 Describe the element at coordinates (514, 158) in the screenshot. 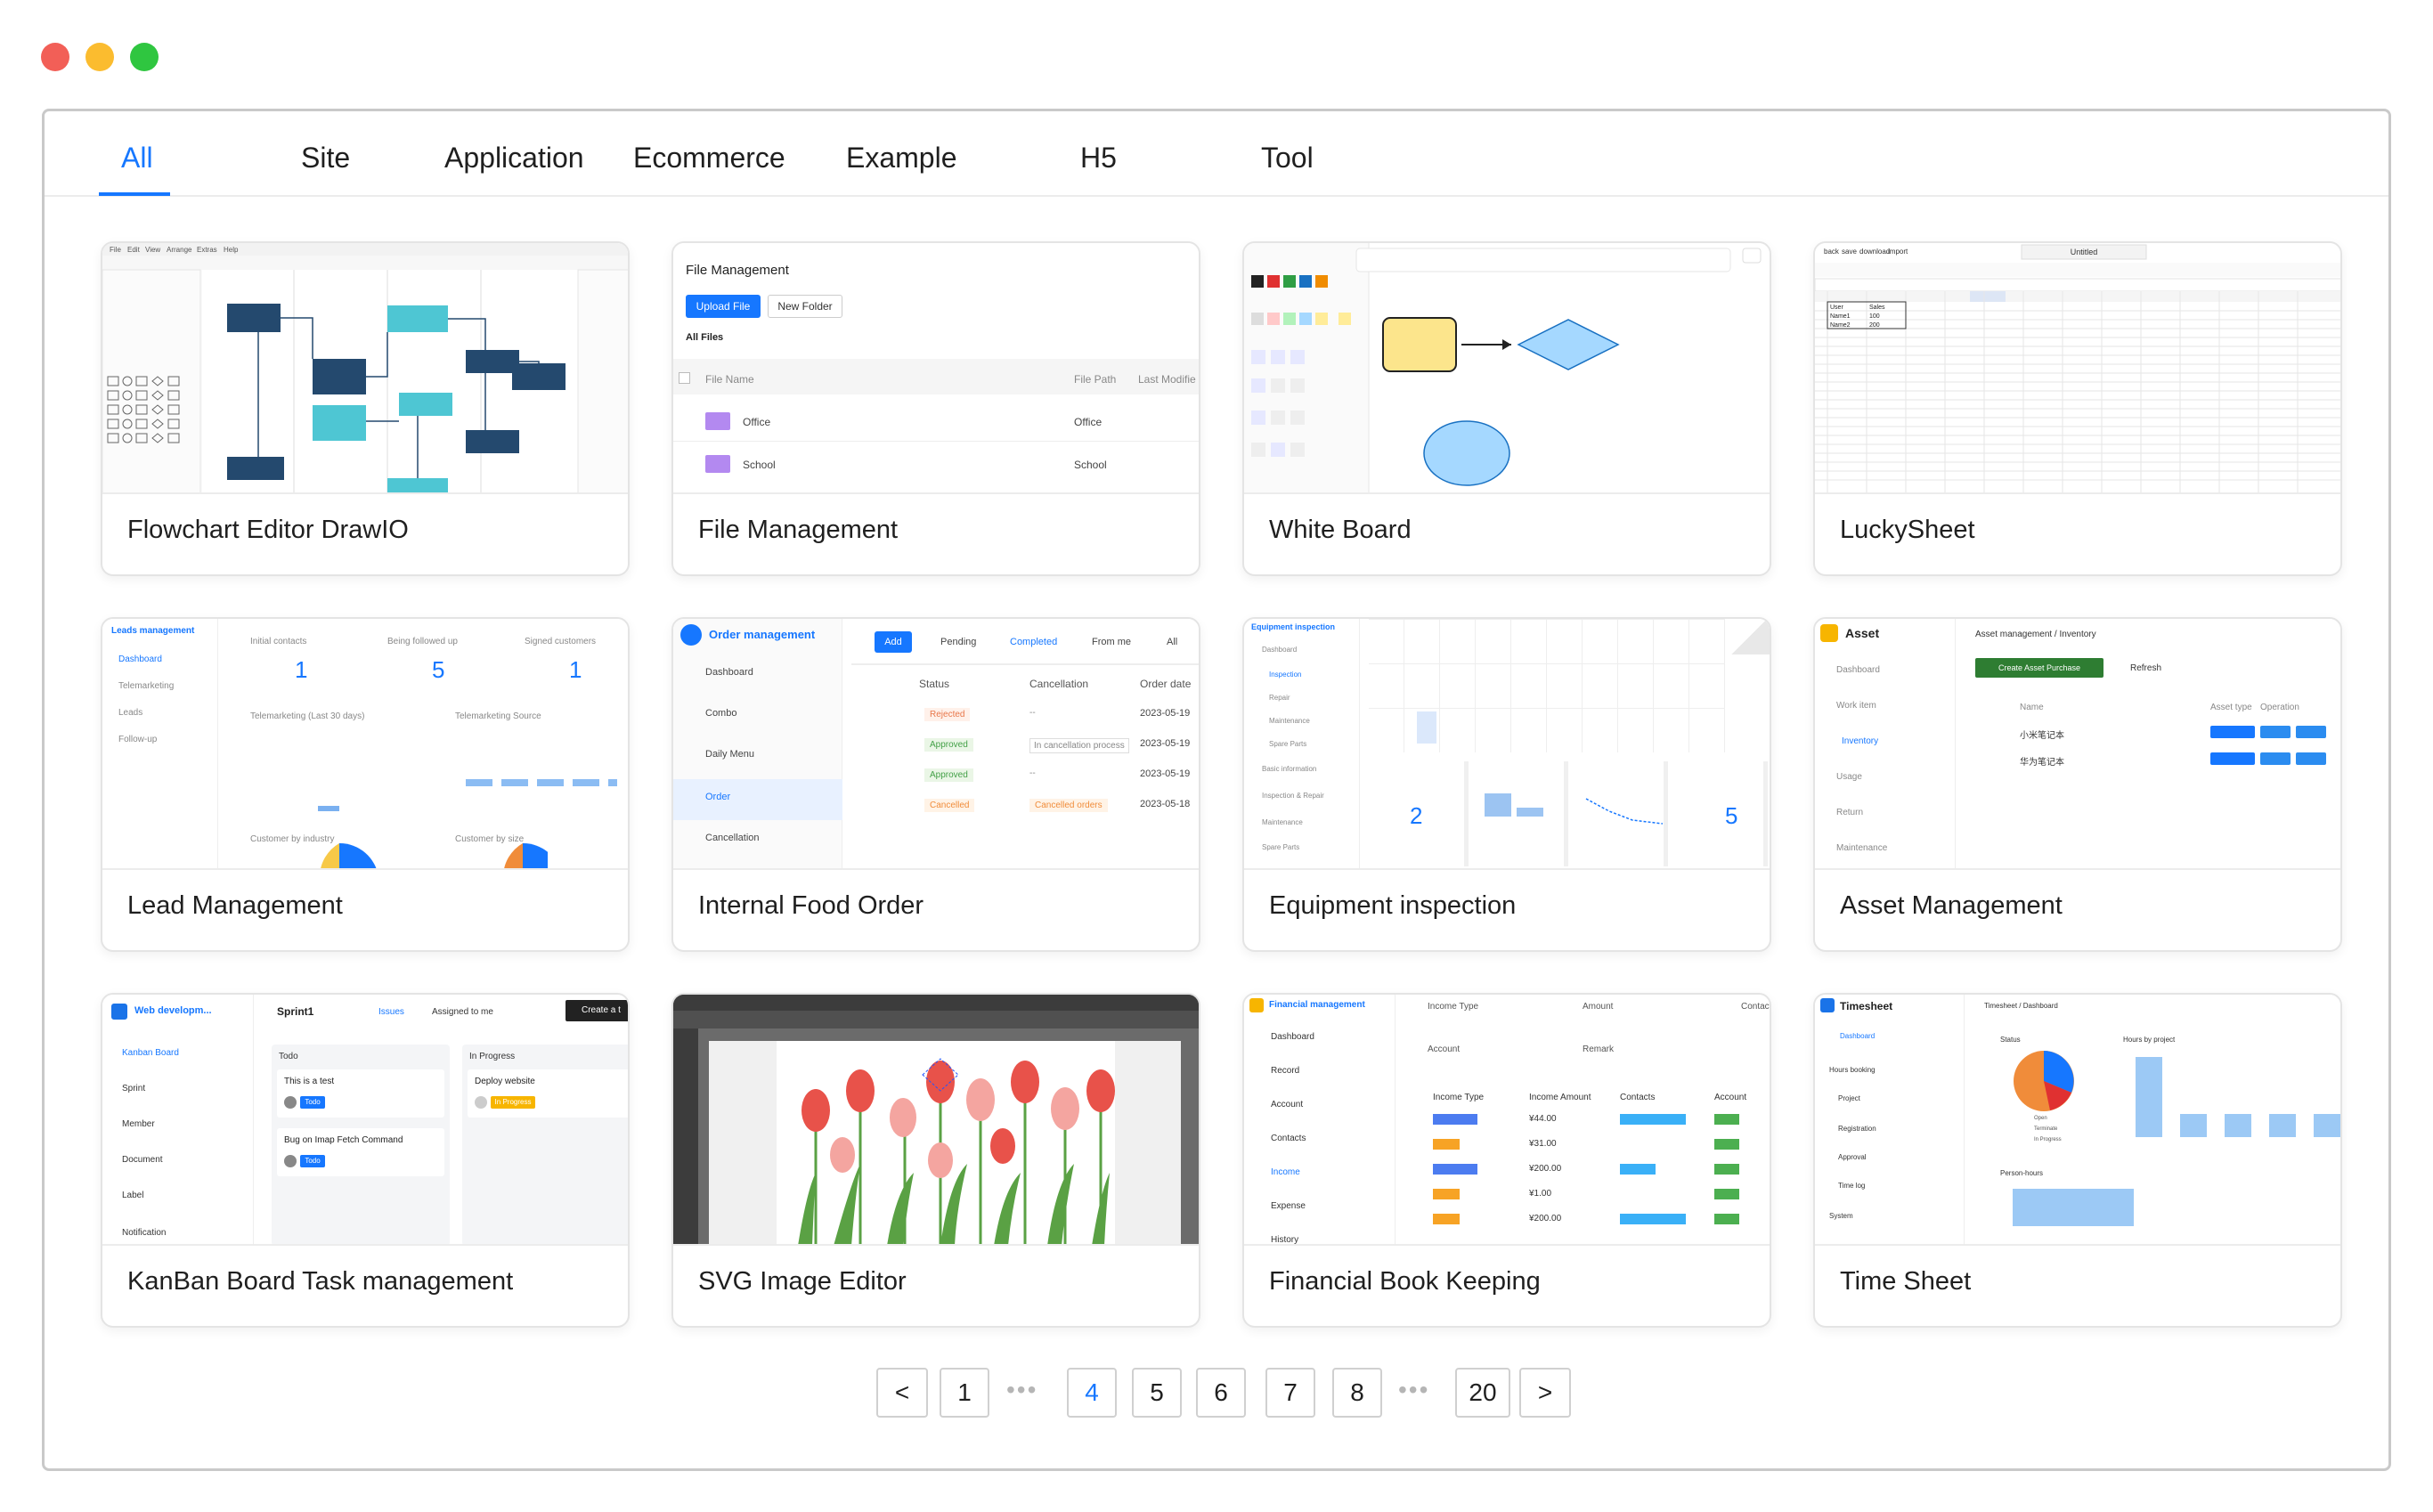

I see `tab-application: Application` at that location.